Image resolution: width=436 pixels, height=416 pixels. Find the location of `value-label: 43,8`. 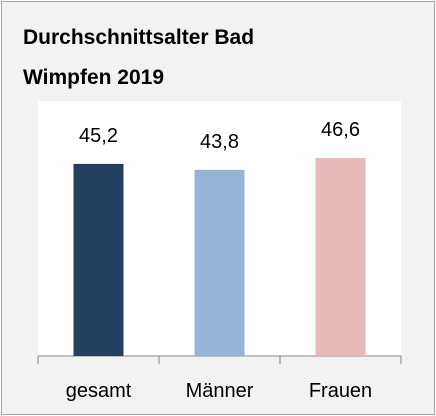

value-label: 43,8 is located at coordinates (219, 142).